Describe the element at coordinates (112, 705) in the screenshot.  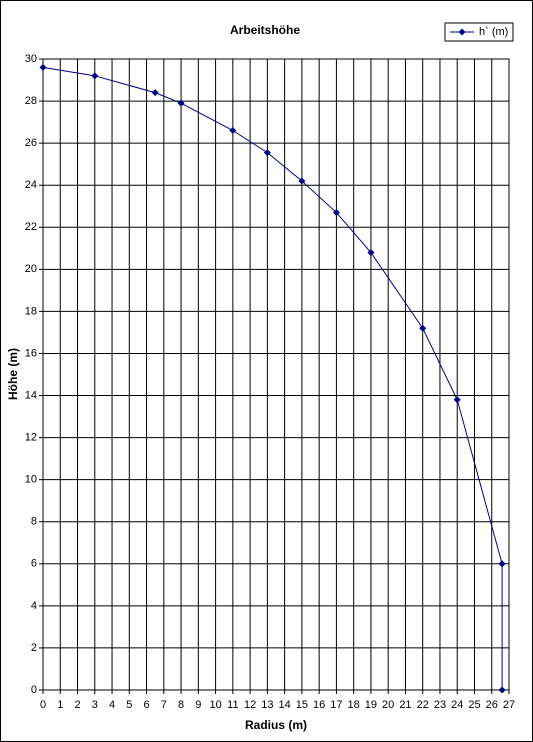
I see `x-tick-label: 4` at that location.